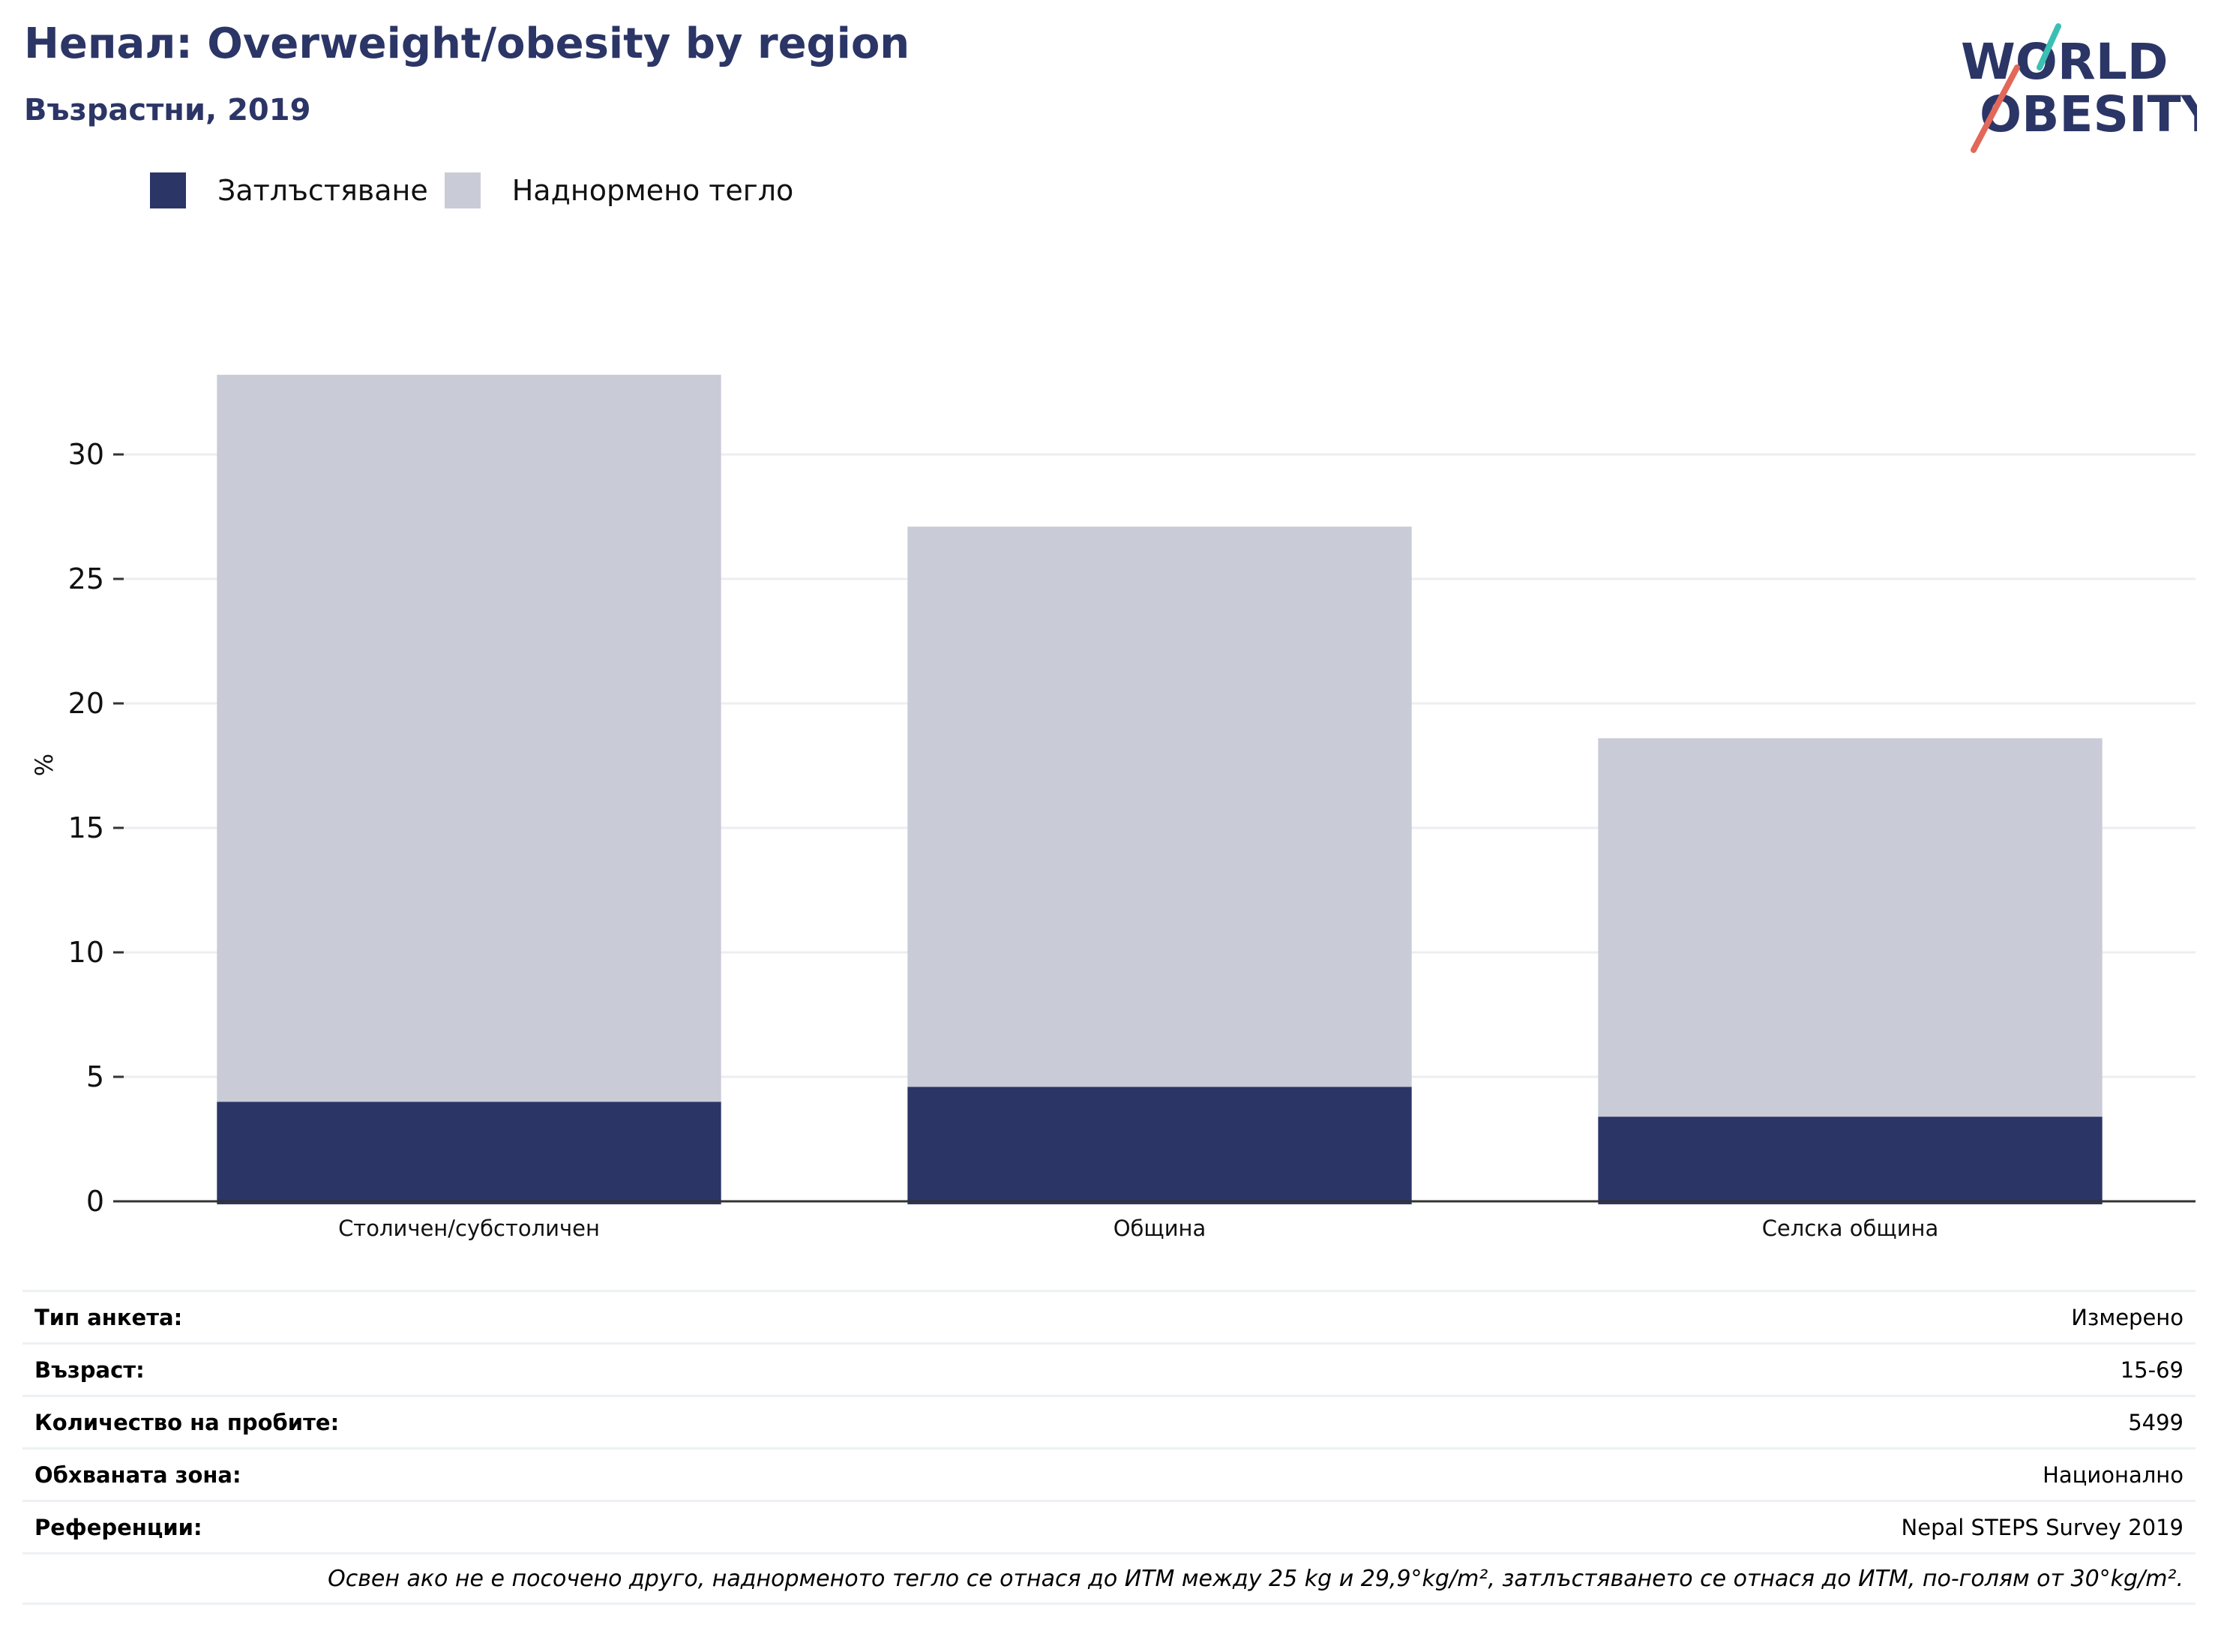 The width and height of the screenshot is (2218, 1652). Describe the element at coordinates (2088, 114) in the screenshot. I see `logo-word-obesity: OBESITY` at that location.